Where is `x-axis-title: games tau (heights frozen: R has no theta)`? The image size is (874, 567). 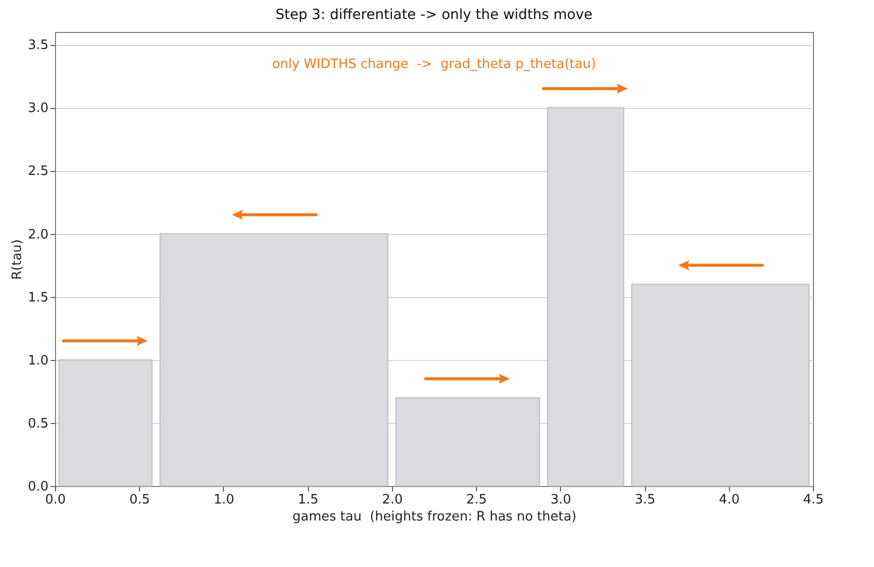
x-axis-title: games tau (heights frozen: R has no theta) is located at coordinates (434, 517).